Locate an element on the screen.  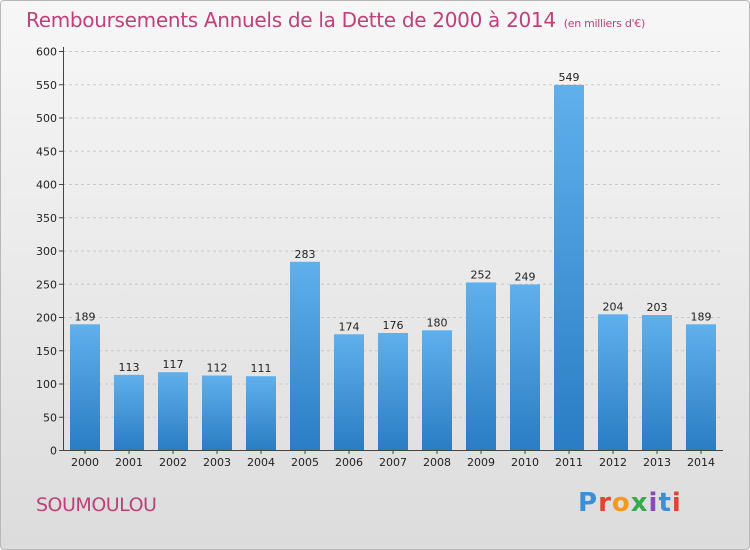
data-label: 117 is located at coordinates (173, 364).